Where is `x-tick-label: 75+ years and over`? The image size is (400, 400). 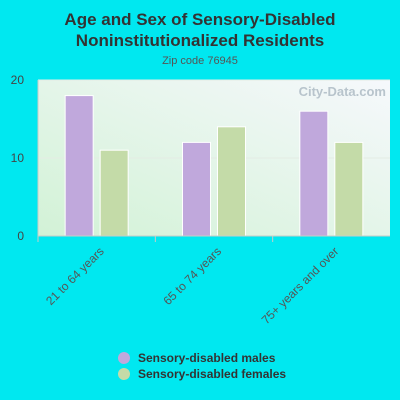
x-tick-label: 75+ years and over is located at coordinates (300, 285).